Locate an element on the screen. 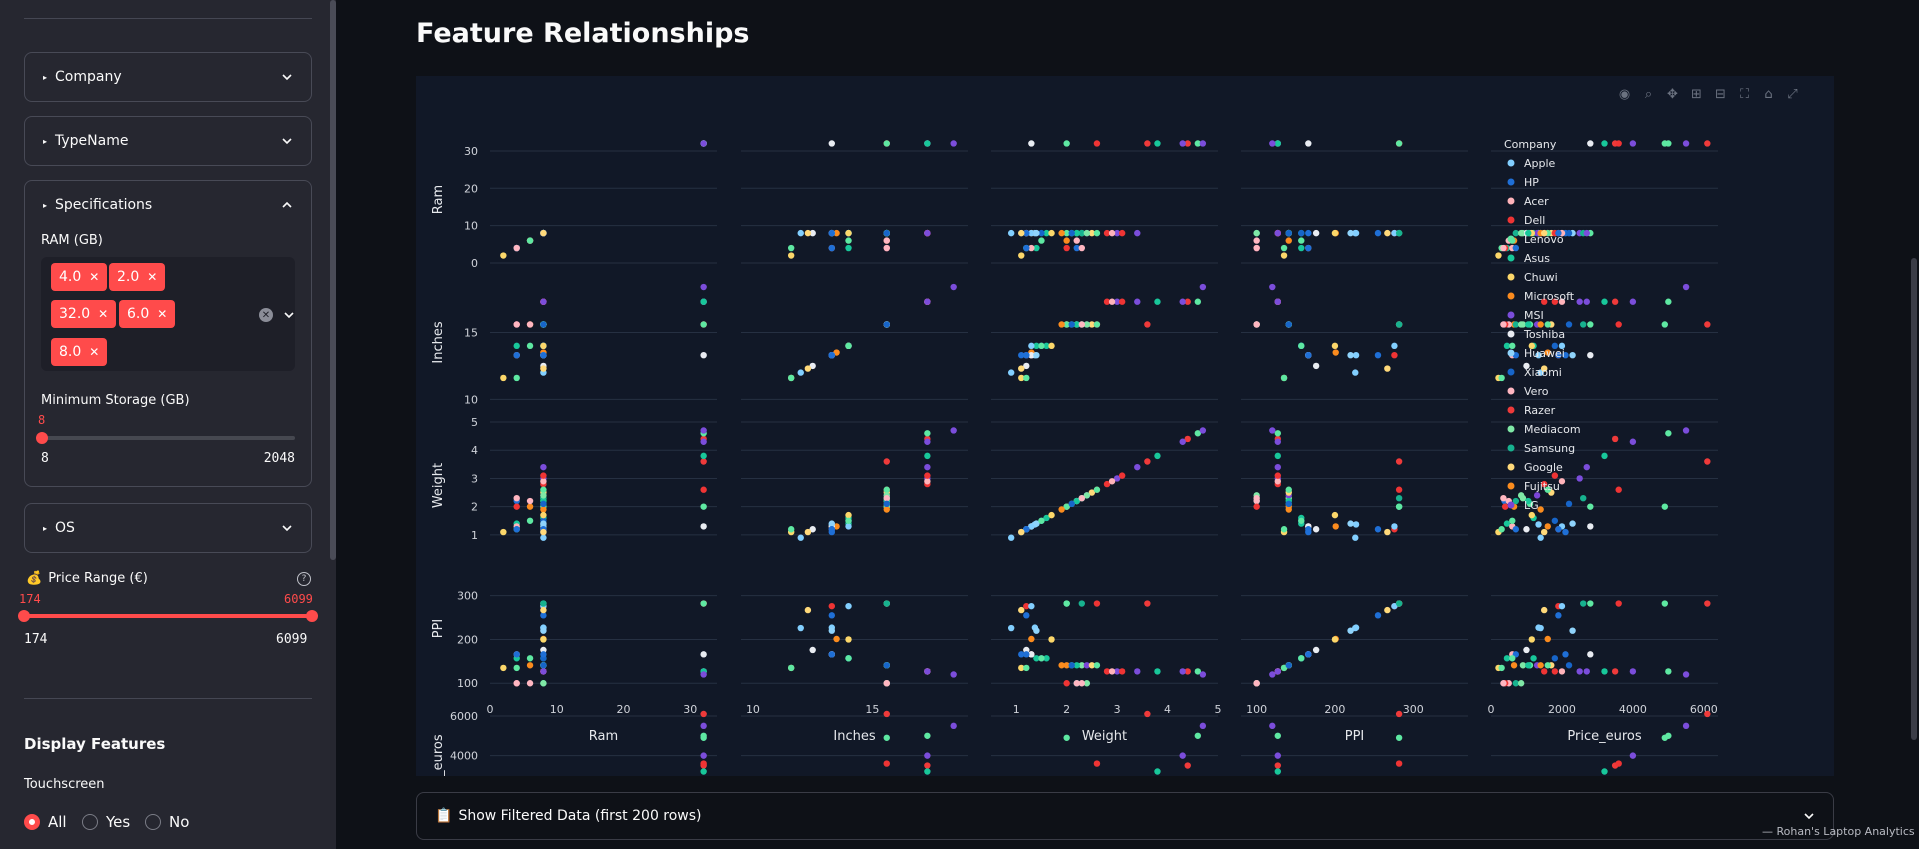 This screenshot has width=1919, height=849. radio-no: No is located at coordinates (167, 822).